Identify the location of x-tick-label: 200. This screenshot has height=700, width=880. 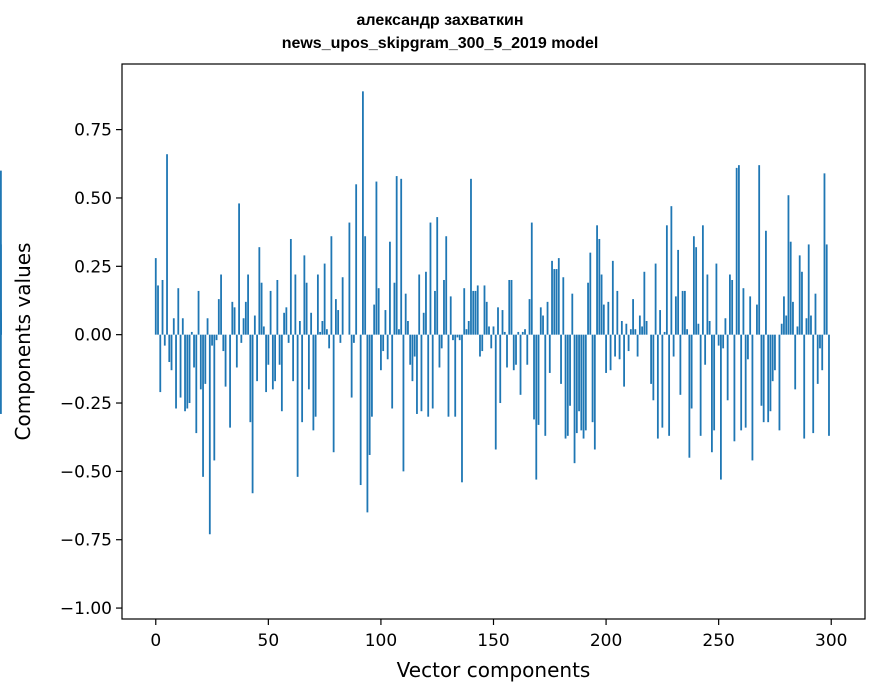
(606, 641).